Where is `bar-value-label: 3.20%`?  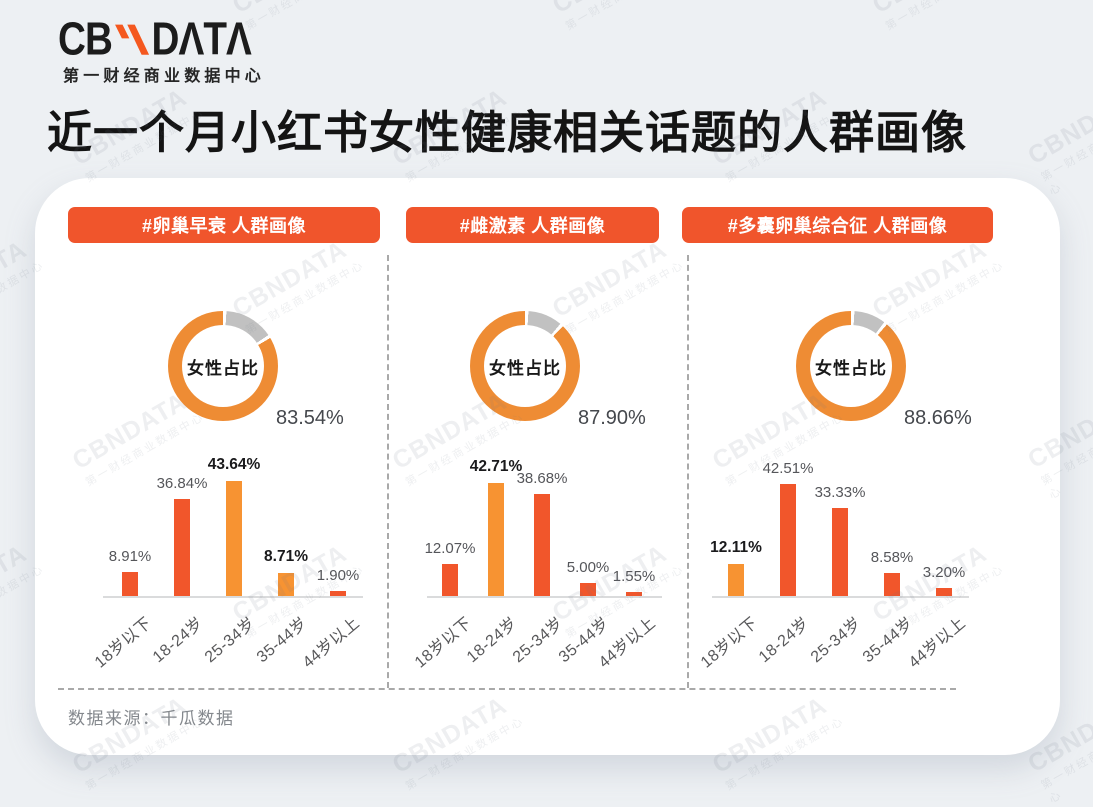 bar-value-label: 3.20% is located at coordinates (944, 572).